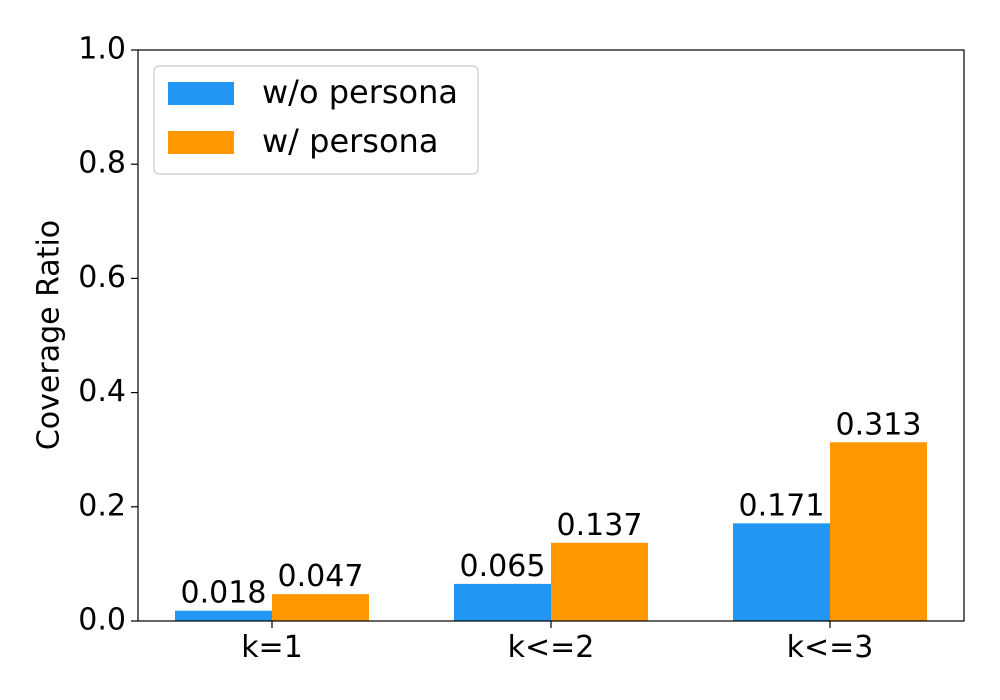 This screenshot has height=700, width=1000. Describe the element at coordinates (102, 620) in the screenshot. I see `y-tick-label: 0.0` at that location.